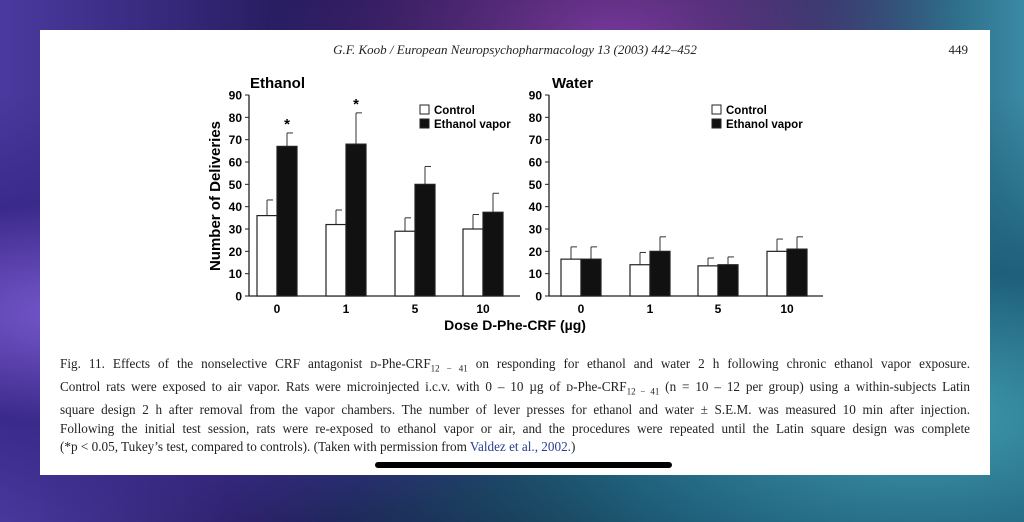 The width and height of the screenshot is (1024, 522). I want to click on y-axis-label: Number of Deliveries, so click(215, 196).